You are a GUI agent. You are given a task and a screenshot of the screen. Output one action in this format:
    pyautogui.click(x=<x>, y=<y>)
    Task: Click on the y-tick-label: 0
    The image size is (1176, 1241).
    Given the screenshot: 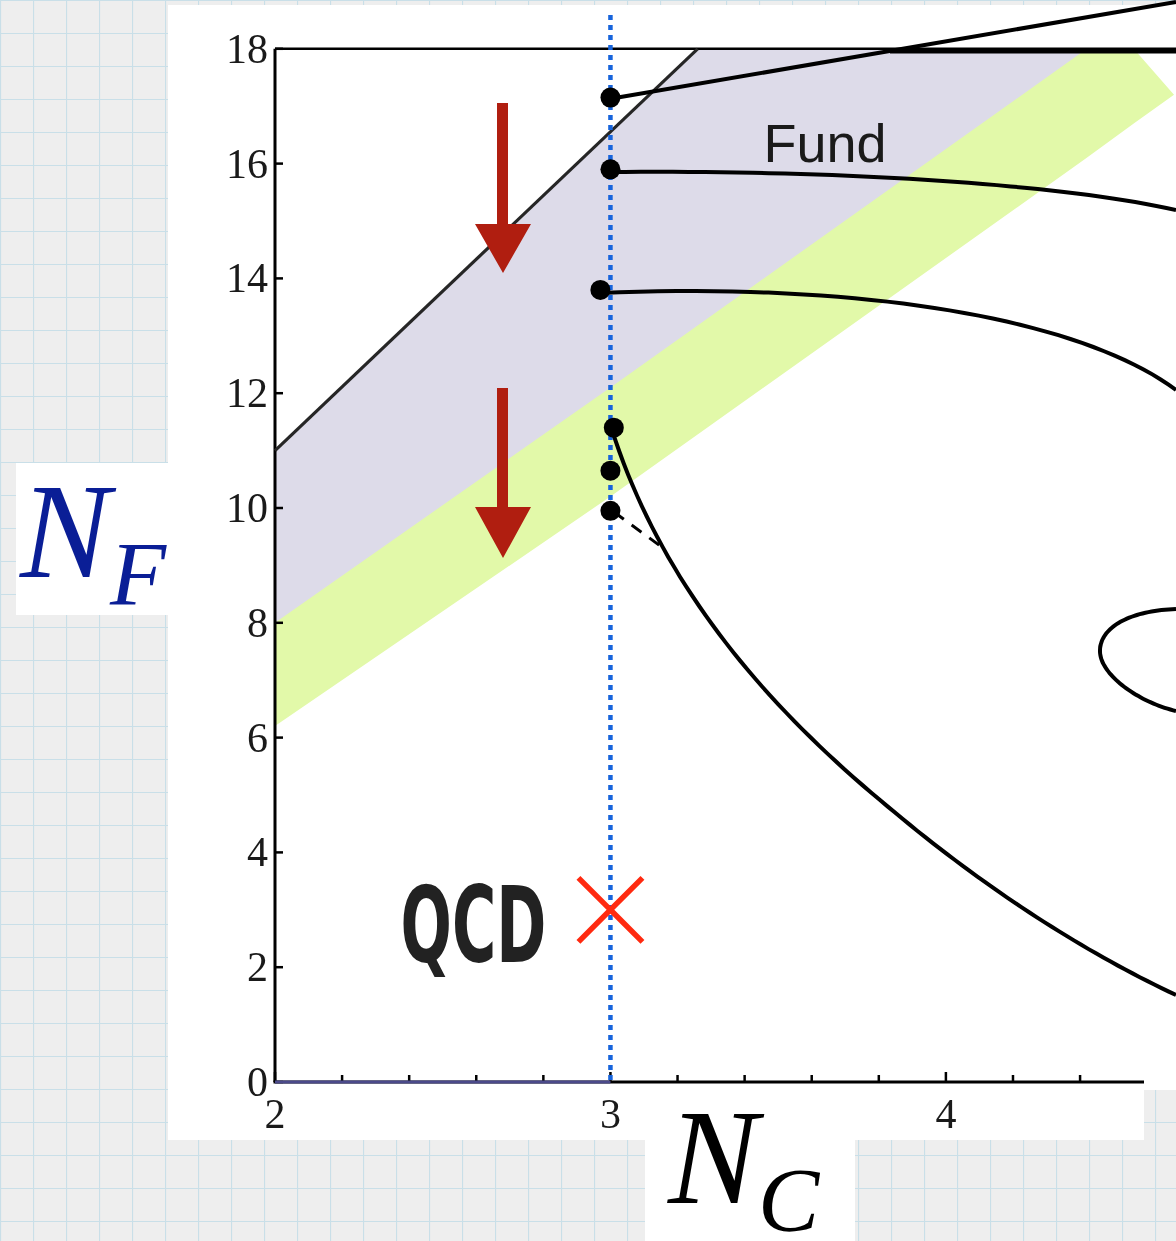 What is the action you would take?
    pyautogui.click(x=257, y=1082)
    